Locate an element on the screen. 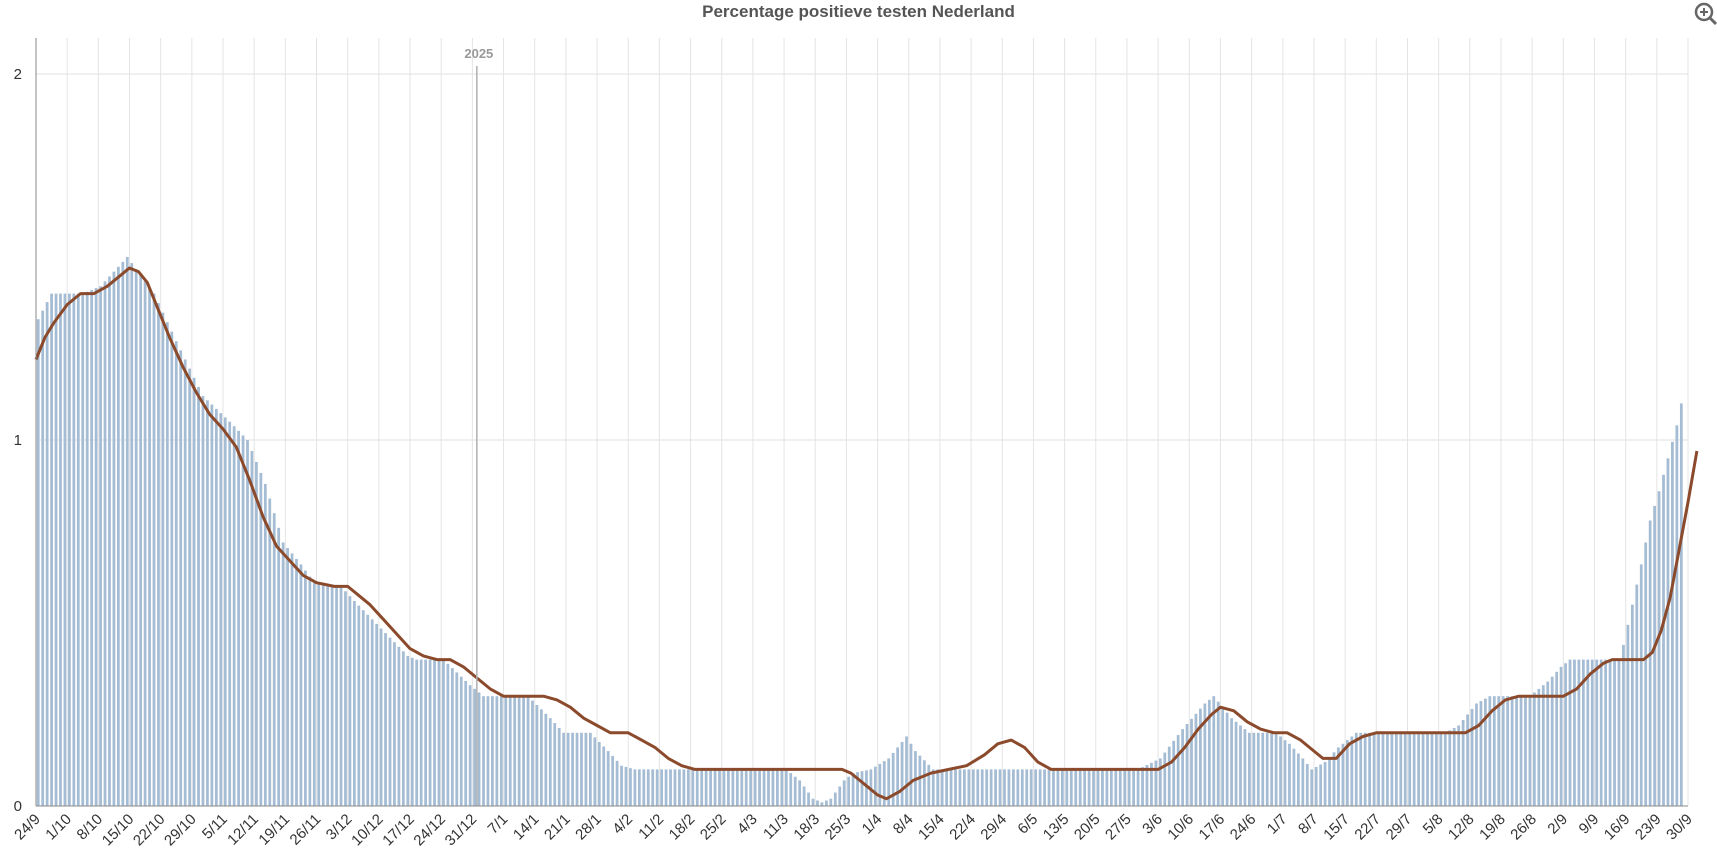  x-tick-label: 27/5 is located at coordinates (1118, 827).